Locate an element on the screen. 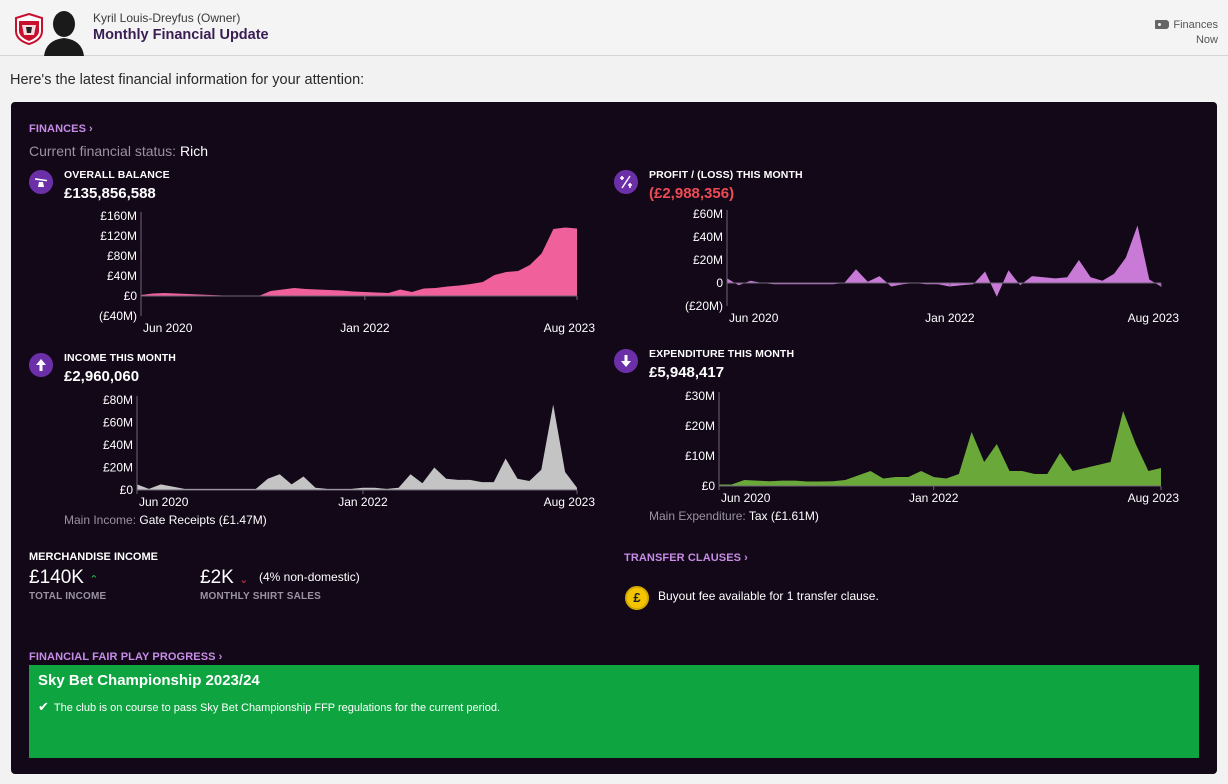 The image size is (1228, 784). profit-x-tick-label: Jun 2020 is located at coordinates (754, 318).